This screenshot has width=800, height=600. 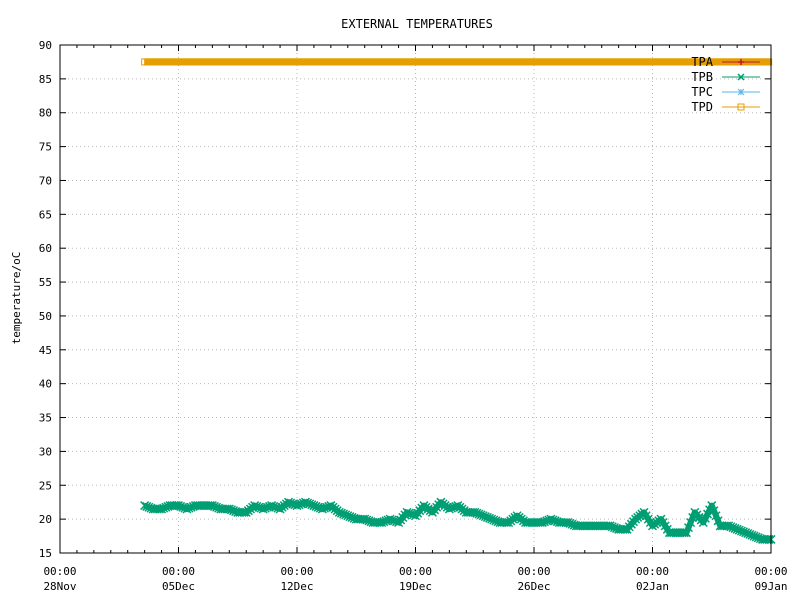 I want to click on data-point, so click(x=741, y=92).